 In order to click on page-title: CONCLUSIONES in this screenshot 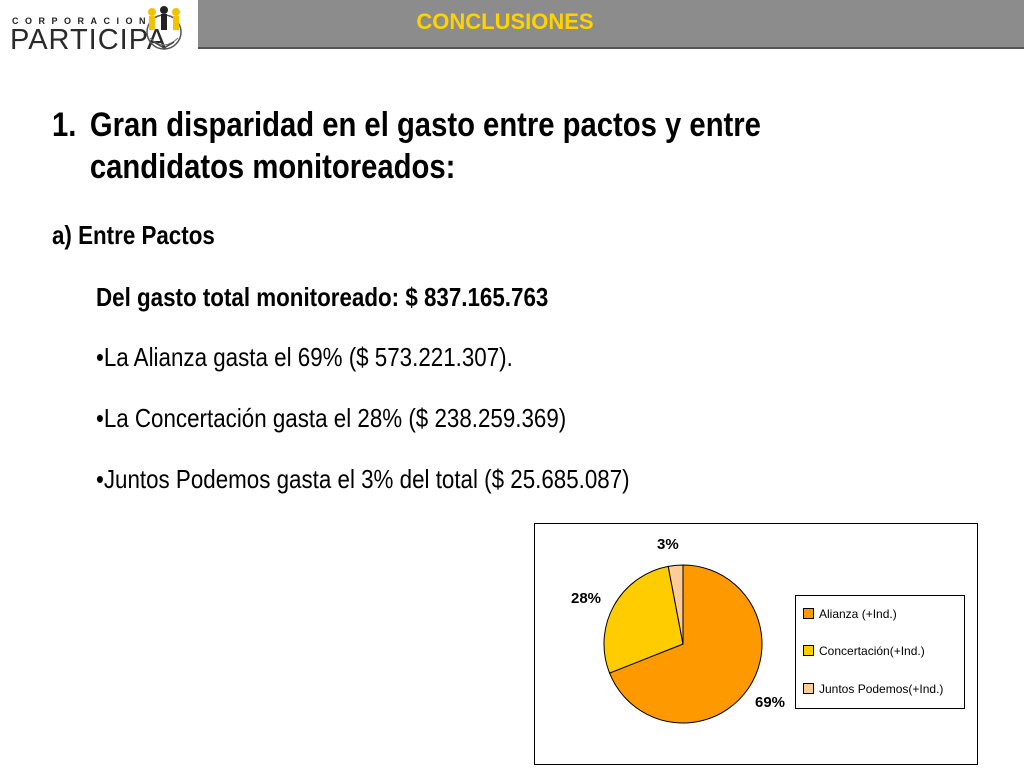, I will do `click(505, 21)`.